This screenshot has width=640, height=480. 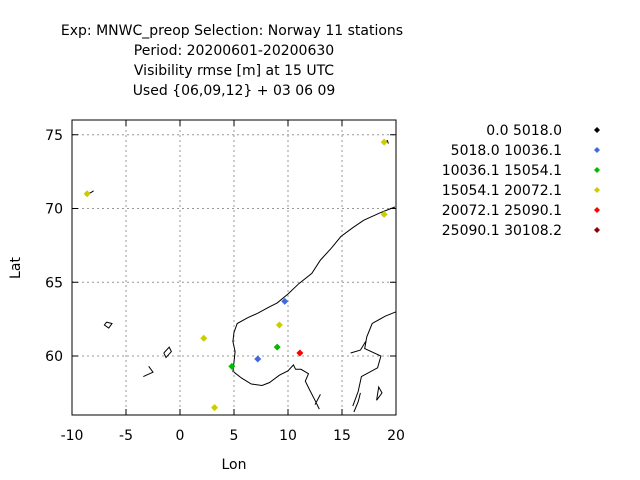 What do you see at coordinates (54, 210) in the screenshot?
I see `y-tick-label: 70` at bounding box center [54, 210].